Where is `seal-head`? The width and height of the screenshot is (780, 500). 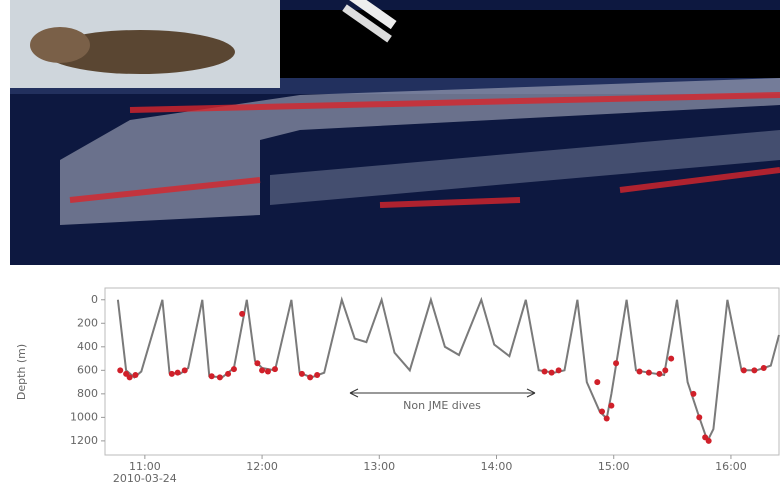 seal-head is located at coordinates (60, 45).